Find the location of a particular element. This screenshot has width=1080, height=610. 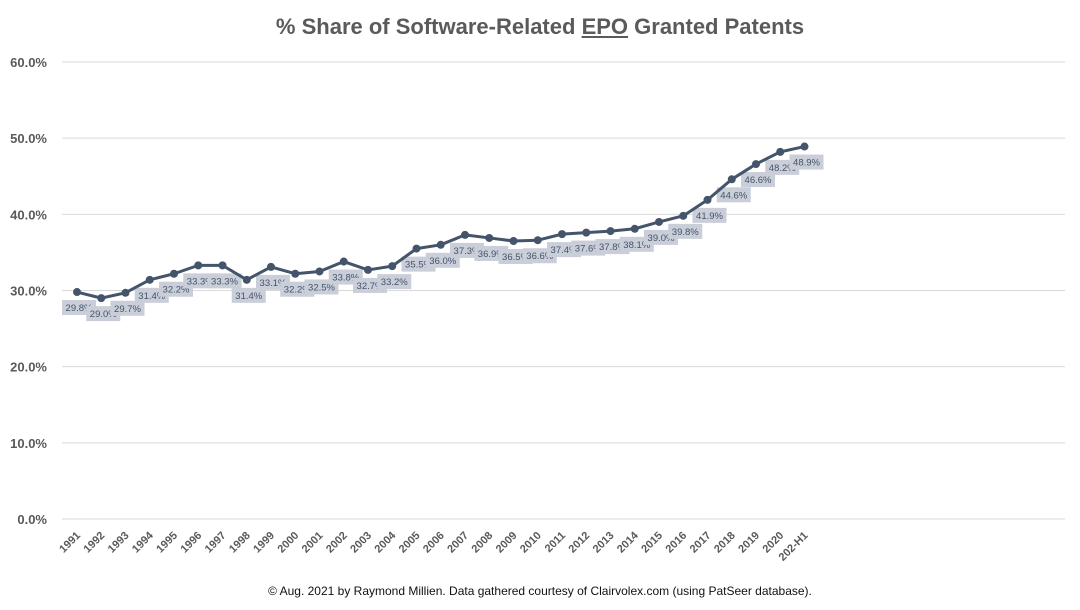

data-label: 32.5% is located at coordinates (321, 287).